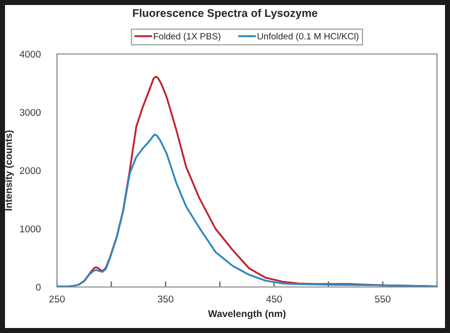 Image resolution: width=450 pixels, height=333 pixels. I want to click on y-tick-label: 2000, so click(30, 170).